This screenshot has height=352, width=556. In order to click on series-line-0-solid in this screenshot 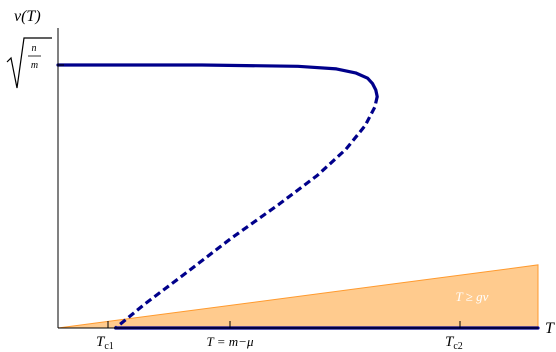, I will do `click(217, 81)`.